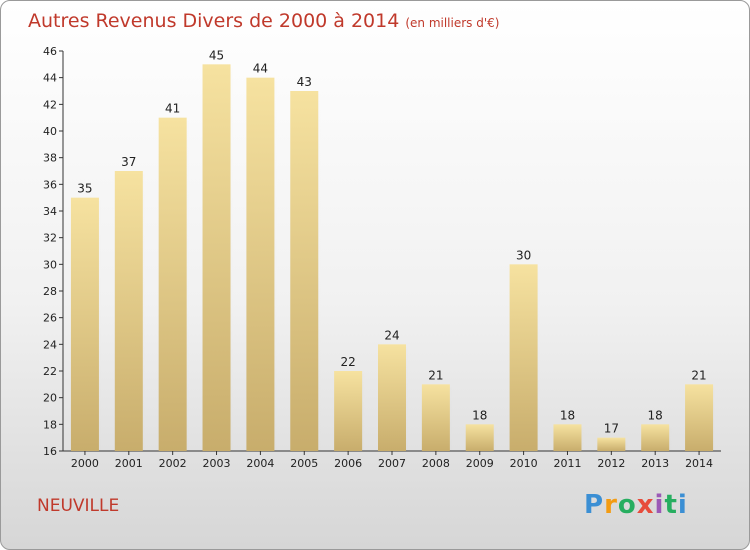 The image size is (750, 550). I want to click on y-tick-label: 16, so click(50, 451).